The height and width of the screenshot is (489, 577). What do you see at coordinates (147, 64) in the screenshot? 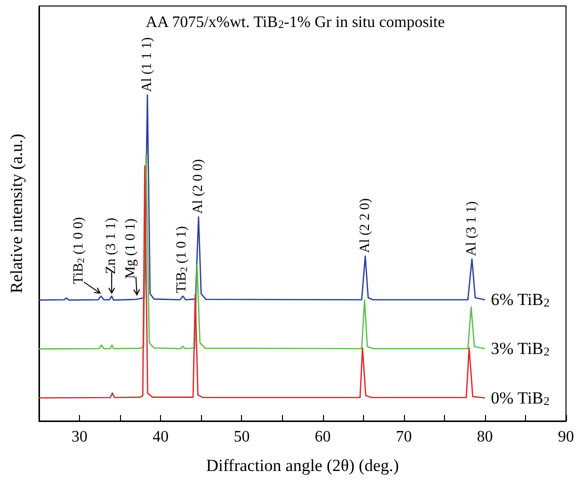
I see `annotation: Al (1 1 1)` at bounding box center [147, 64].